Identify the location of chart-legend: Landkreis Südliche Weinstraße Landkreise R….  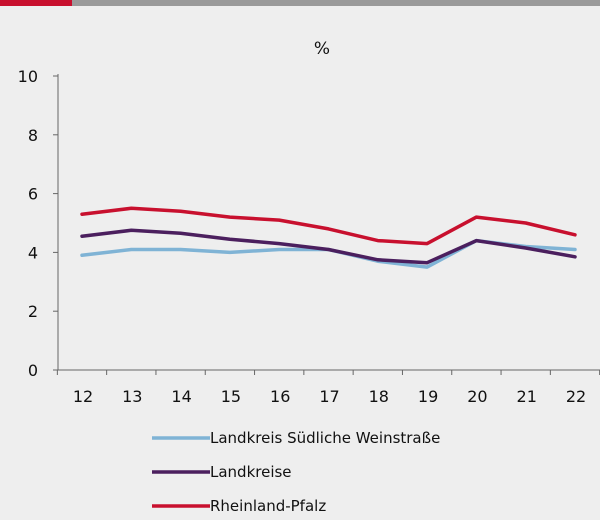
(296, 472).